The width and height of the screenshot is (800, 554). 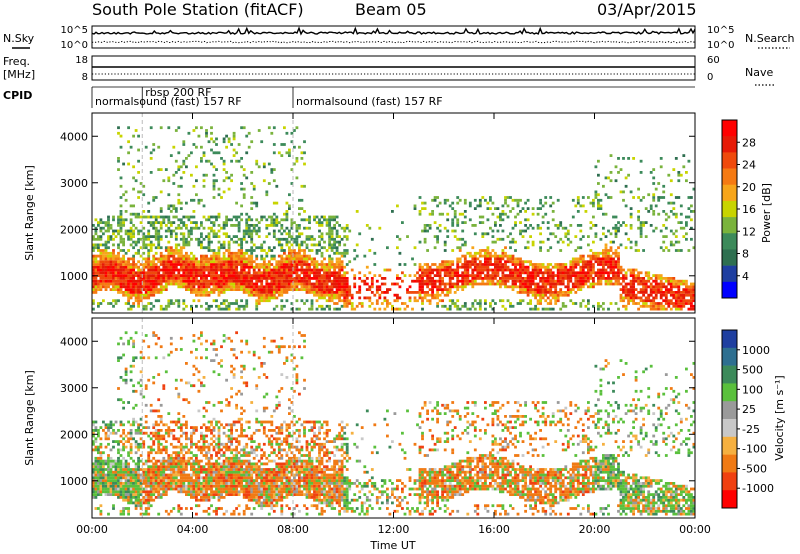 What do you see at coordinates (19, 38) in the screenshot?
I see `noise-left-label: N.Sky` at bounding box center [19, 38].